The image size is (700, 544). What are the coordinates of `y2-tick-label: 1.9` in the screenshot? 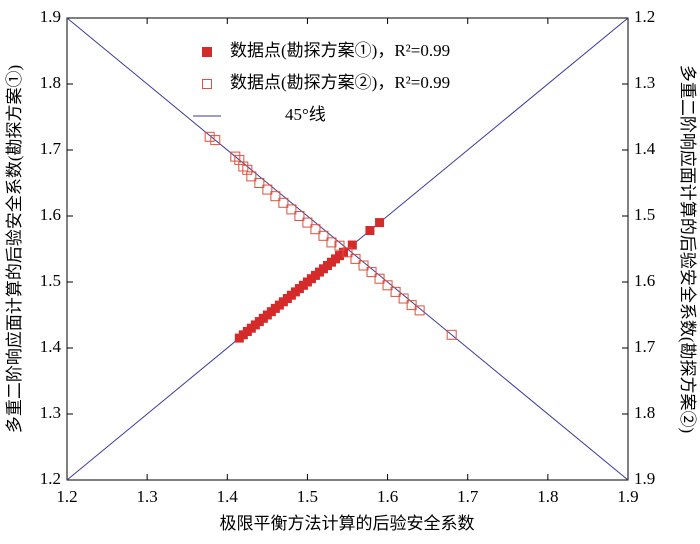 It's located at (644, 478).